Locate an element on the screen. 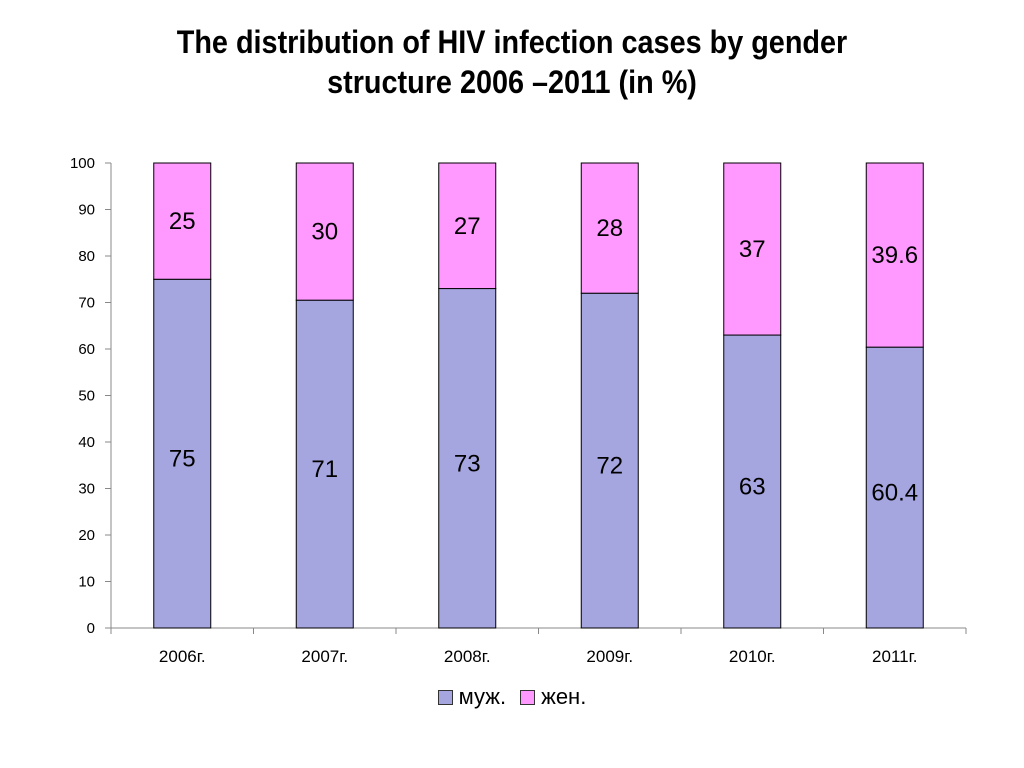 The height and width of the screenshot is (768, 1024). y-tick-label: 40 is located at coordinates (86, 442).